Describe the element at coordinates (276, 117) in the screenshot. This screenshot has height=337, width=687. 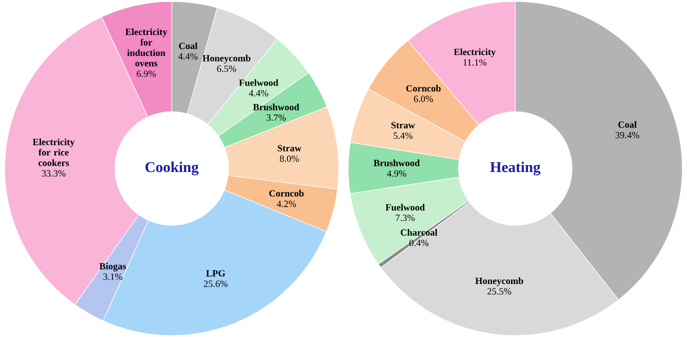
I see `data-label: 3.7%` at that location.